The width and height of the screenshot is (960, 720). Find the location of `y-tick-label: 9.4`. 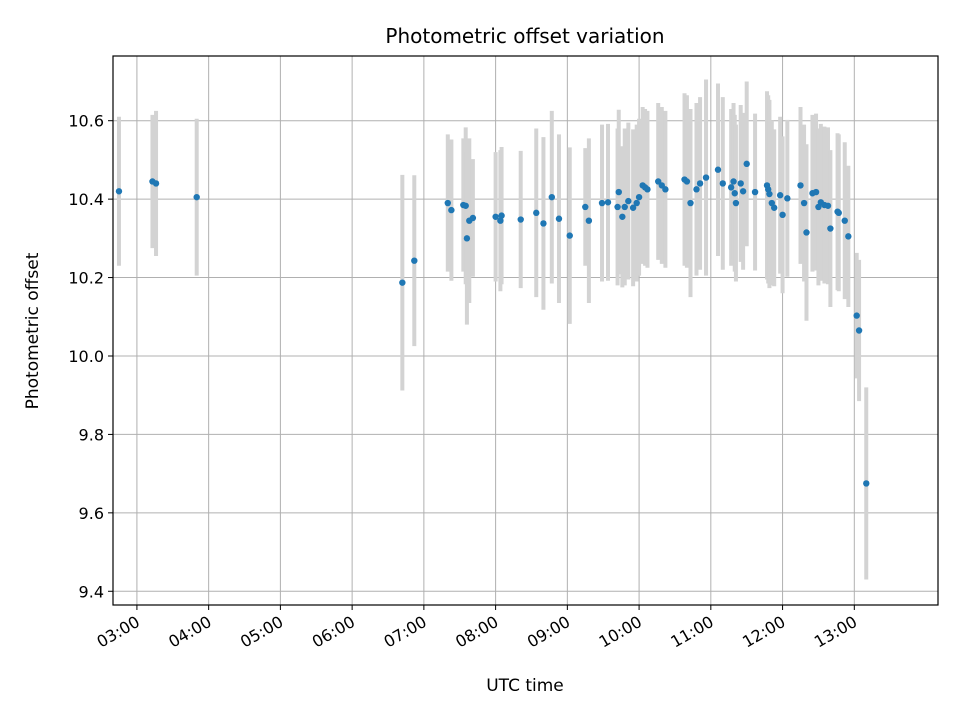

y-tick-label: 9.4 is located at coordinates (91, 591).